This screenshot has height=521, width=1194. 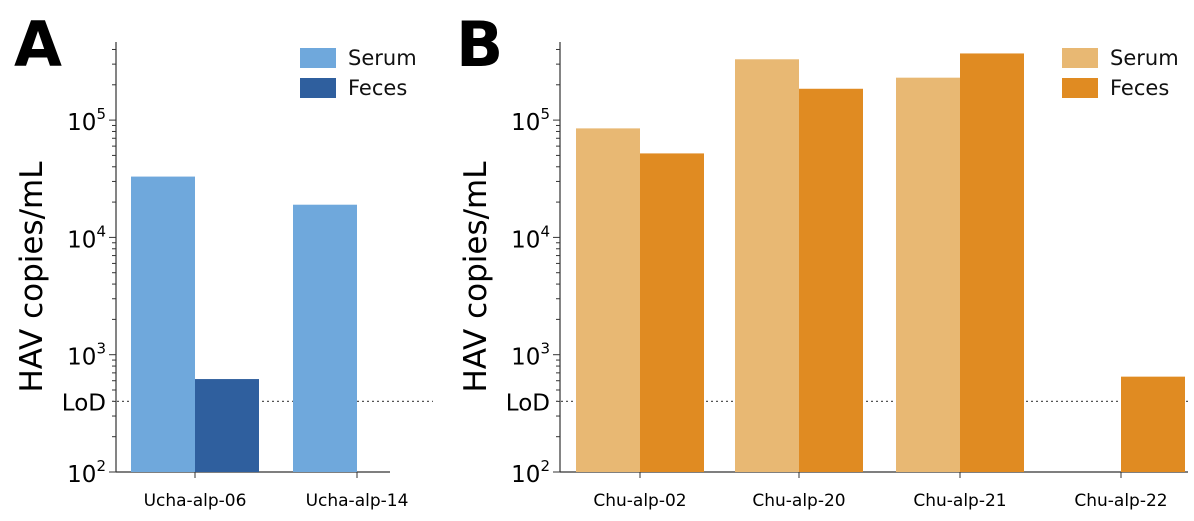 I want to click on panel-letter: B, so click(x=479, y=44).